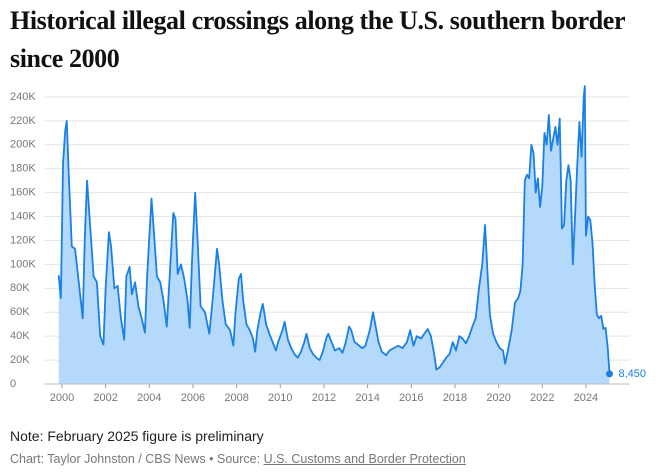 This screenshot has height=475, width=660. What do you see at coordinates (236, 398) in the screenshot?
I see `x-tick-label: 2008` at bounding box center [236, 398].